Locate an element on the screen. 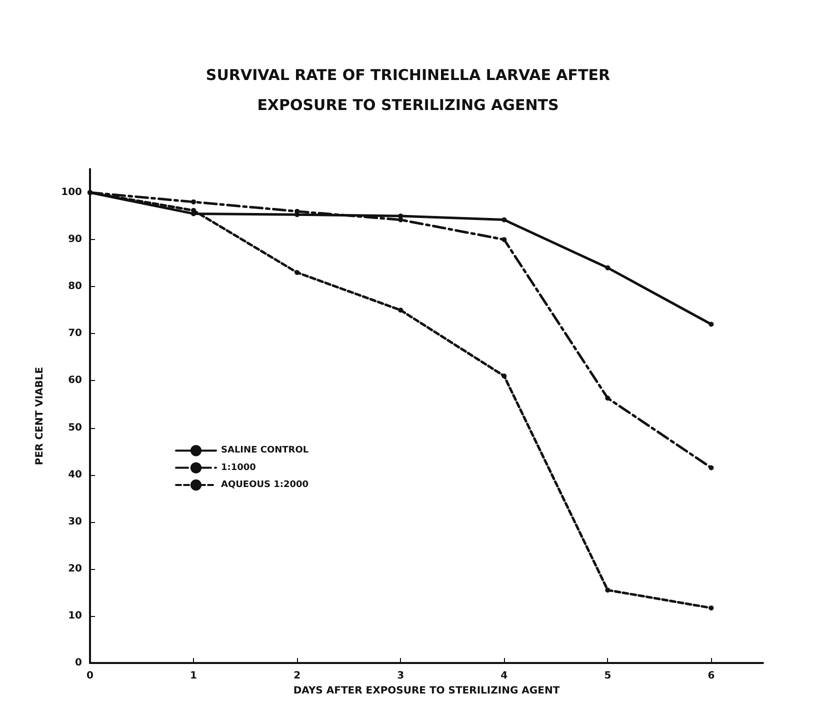 Image resolution: width=816 pixels, height=718 pixels. x-axis-title: DAYS AFTER EXPOSURE TO STERILIZING AGENT is located at coordinates (426, 690).